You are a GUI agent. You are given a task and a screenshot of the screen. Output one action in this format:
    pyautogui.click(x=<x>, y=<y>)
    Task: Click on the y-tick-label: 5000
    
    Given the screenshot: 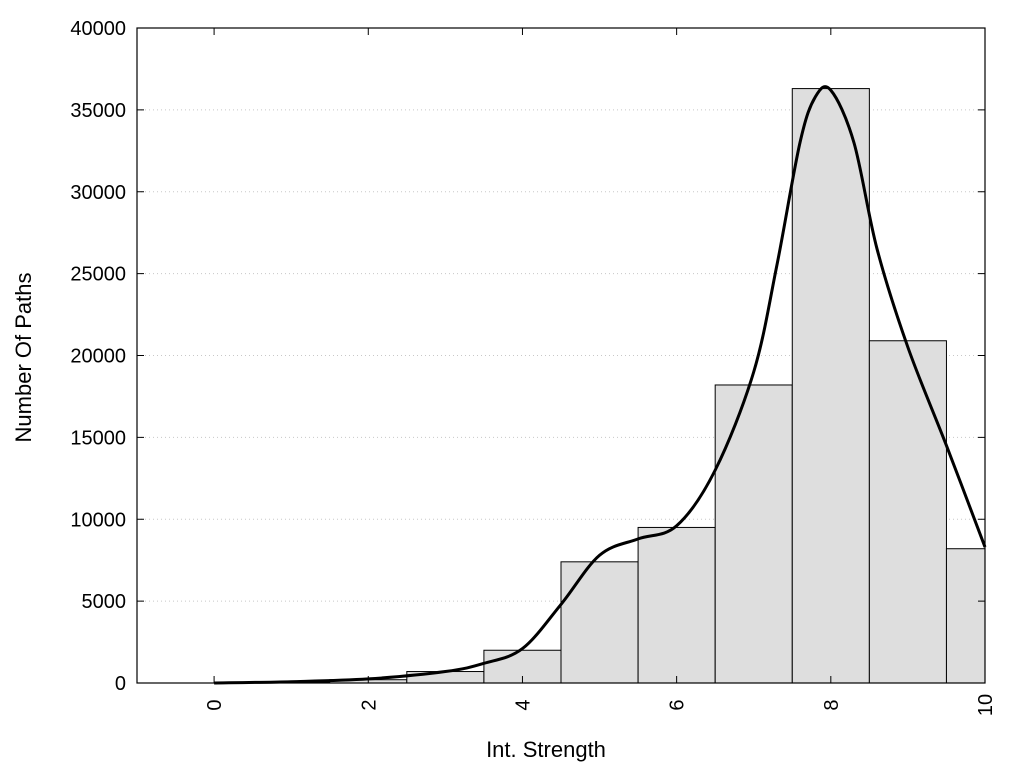 What is the action you would take?
    pyautogui.click(x=104, y=602)
    